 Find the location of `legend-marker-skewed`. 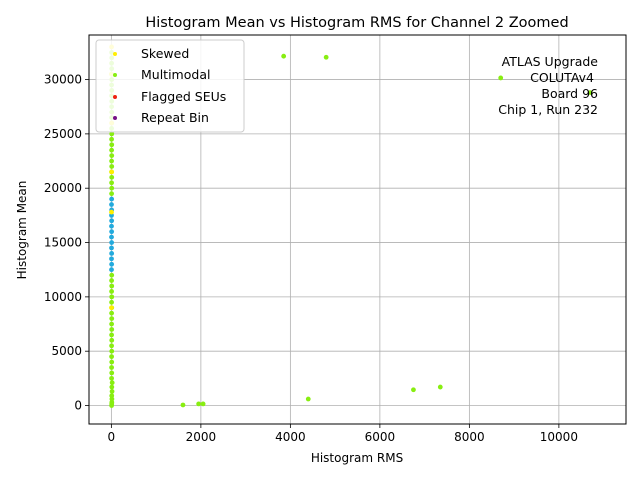

legend-marker-skewed is located at coordinates (115, 54).